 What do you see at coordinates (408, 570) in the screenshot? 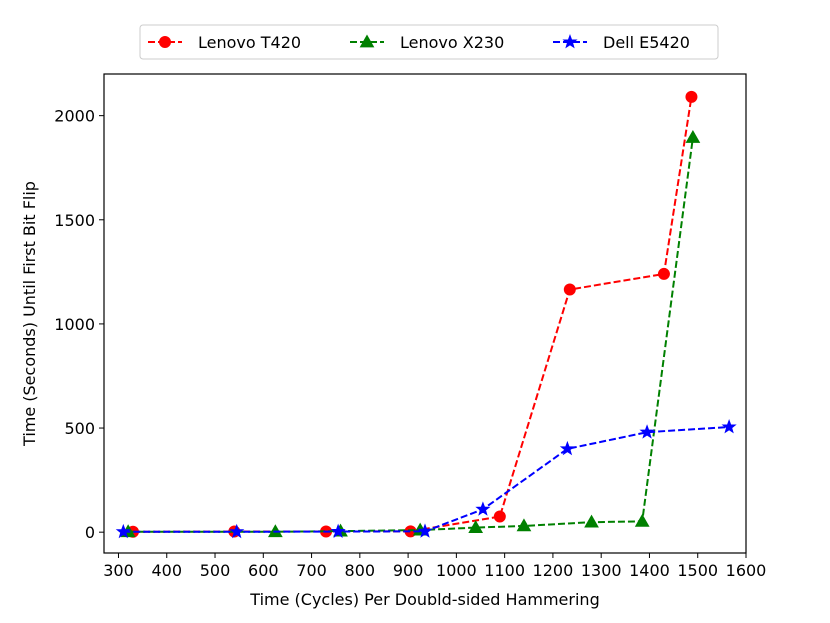
I see `x-tick-label: 900` at bounding box center [408, 570].